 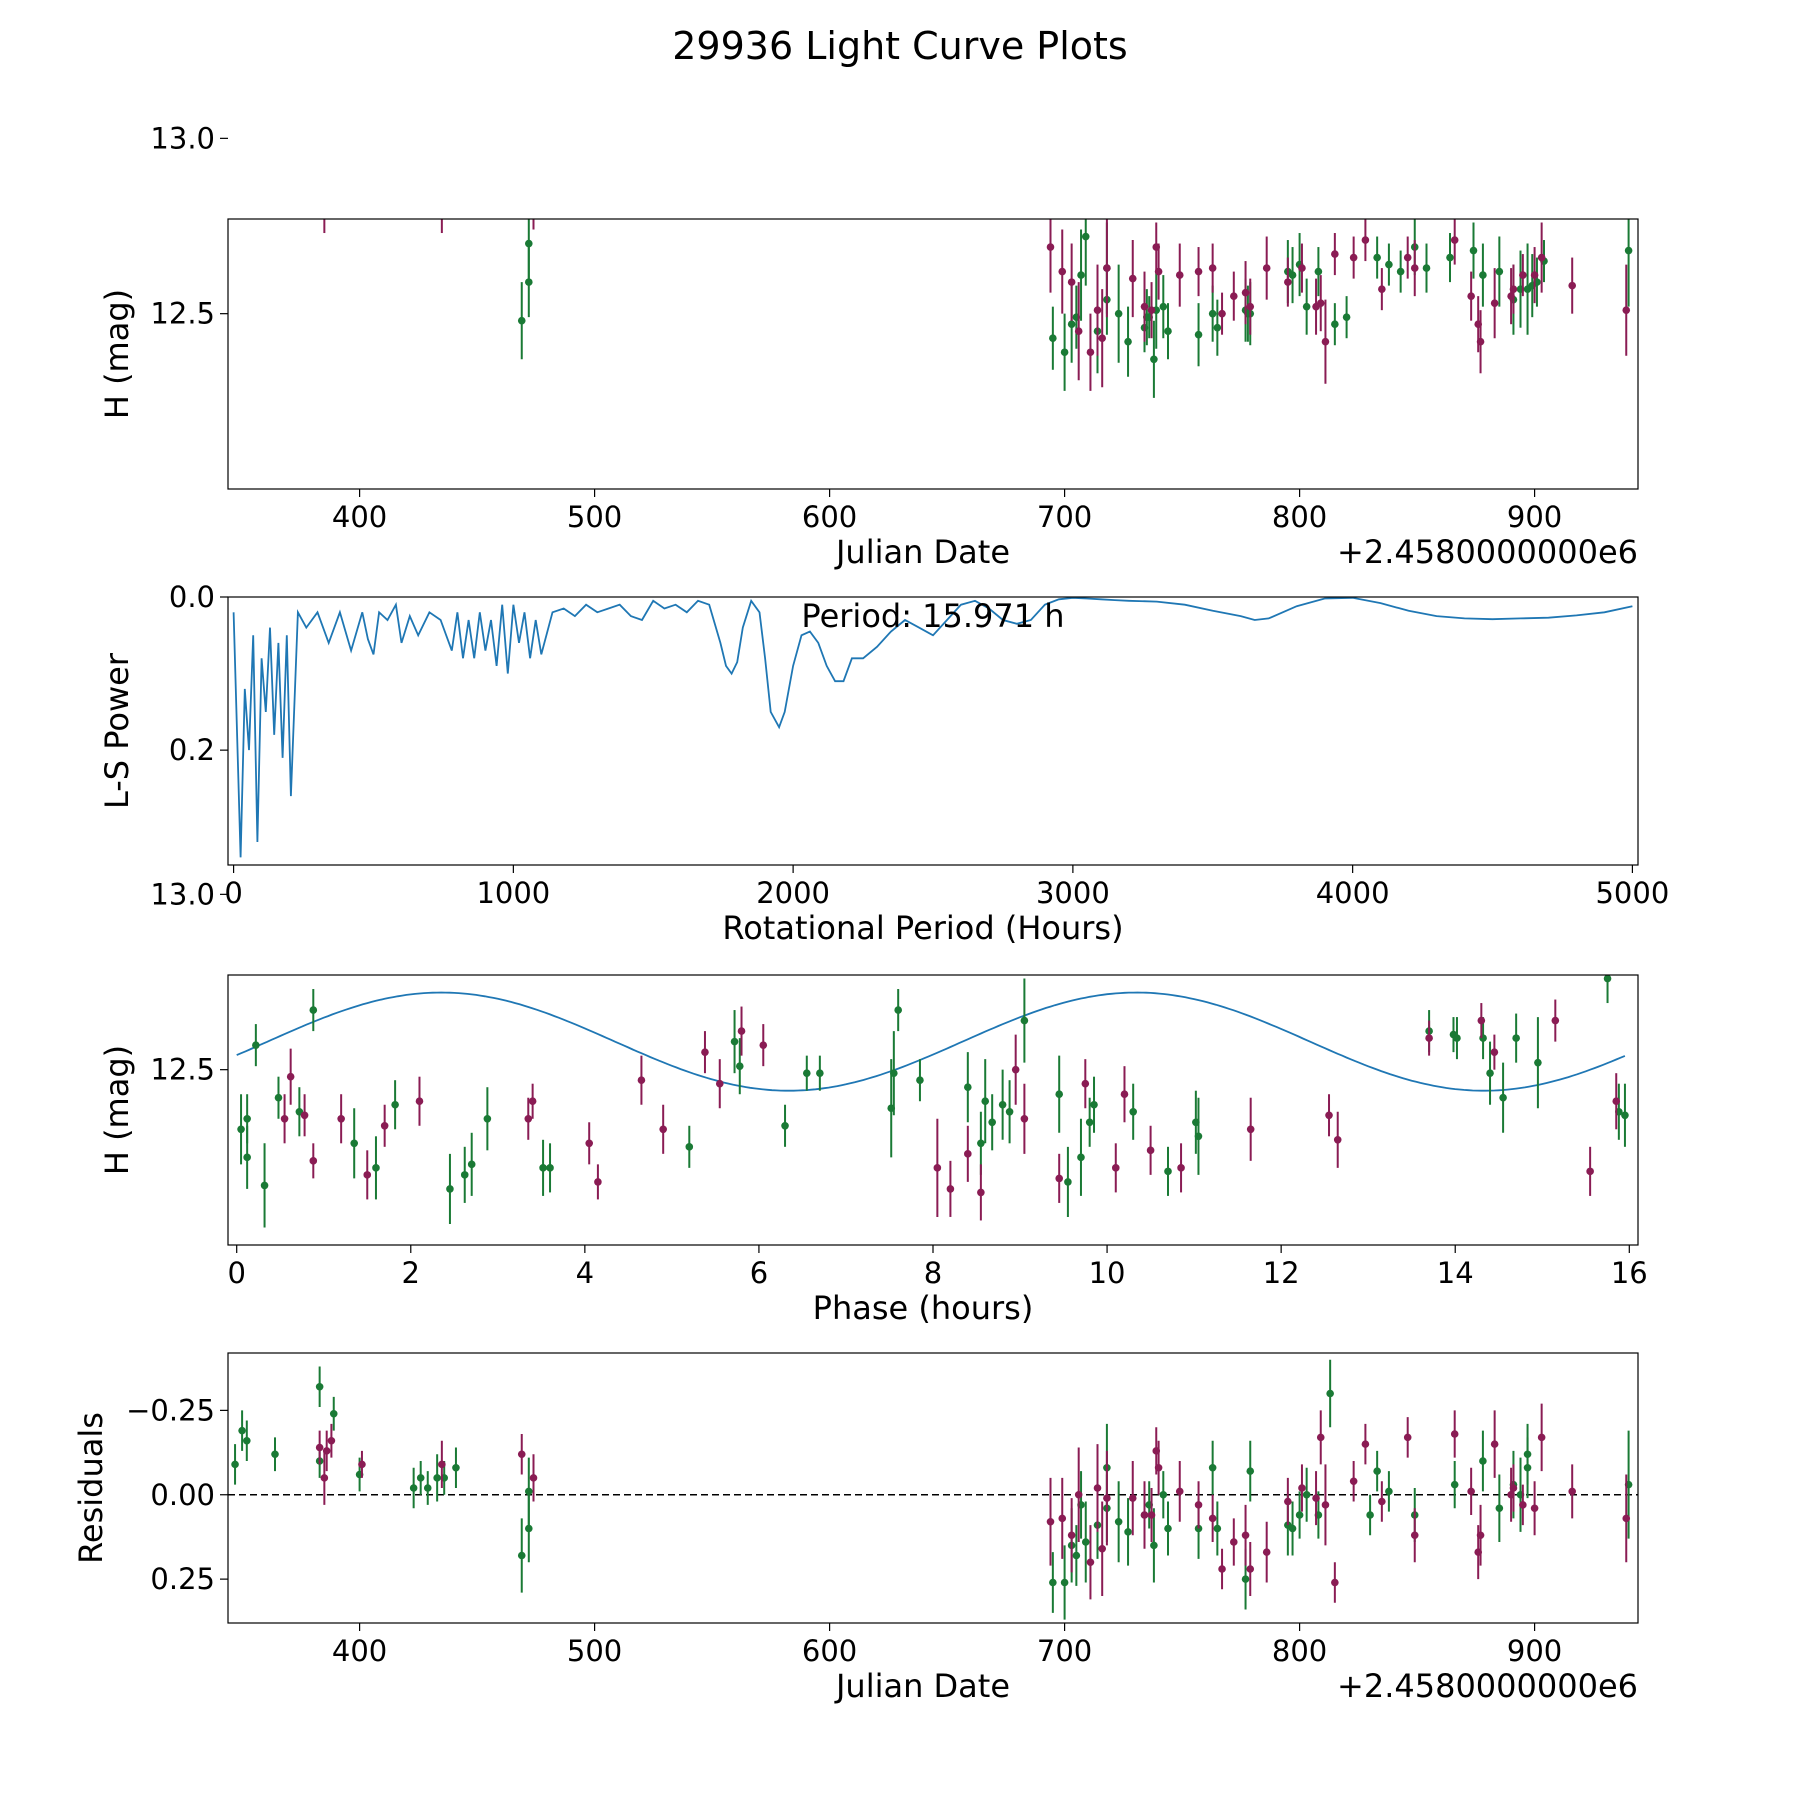 I want to click on light-curve-xtick-label: 600, so click(x=829, y=517).